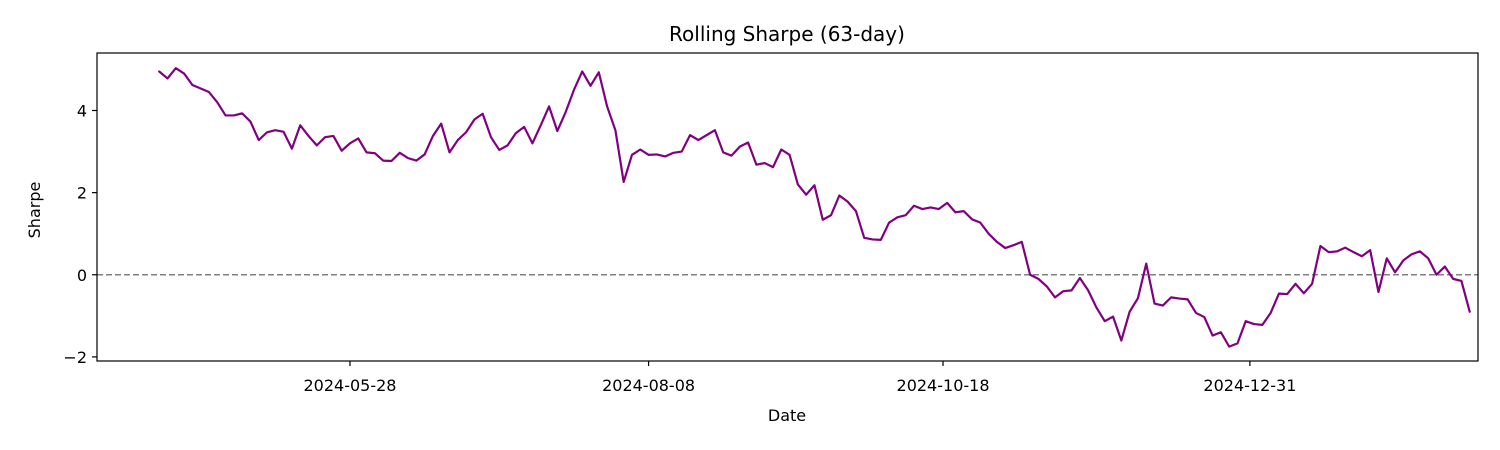 The image size is (1500, 450). Describe the element at coordinates (82, 193) in the screenshot. I see `y-tick-label: 2` at that location.